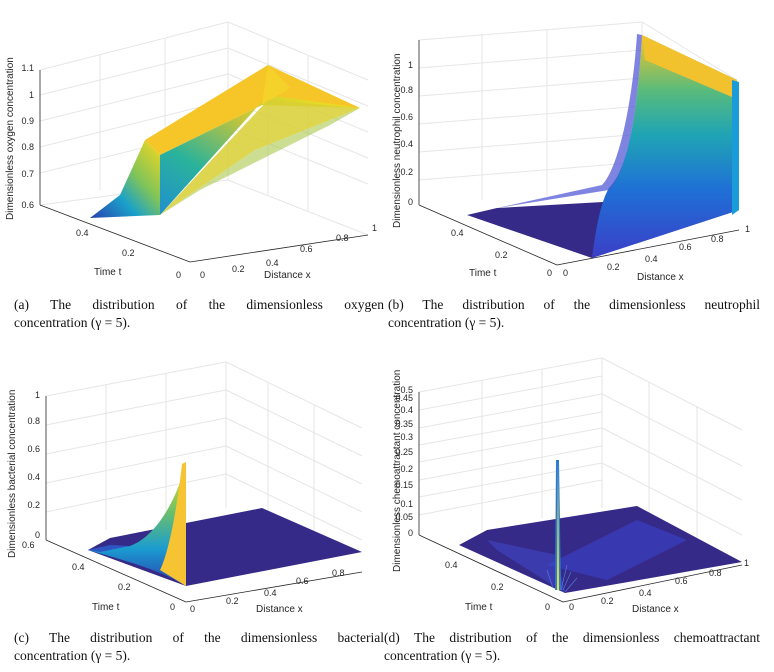 The image size is (774, 672). I want to click on bacterial-surface, so click(225, 524).